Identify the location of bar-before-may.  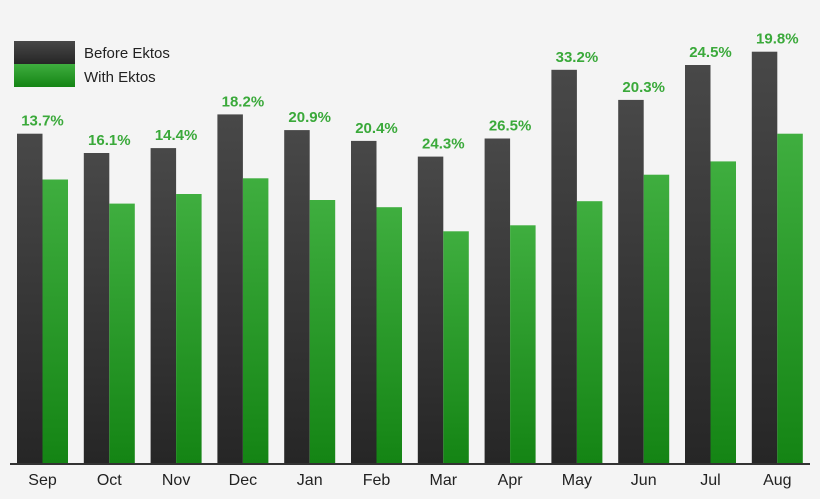
(564, 267).